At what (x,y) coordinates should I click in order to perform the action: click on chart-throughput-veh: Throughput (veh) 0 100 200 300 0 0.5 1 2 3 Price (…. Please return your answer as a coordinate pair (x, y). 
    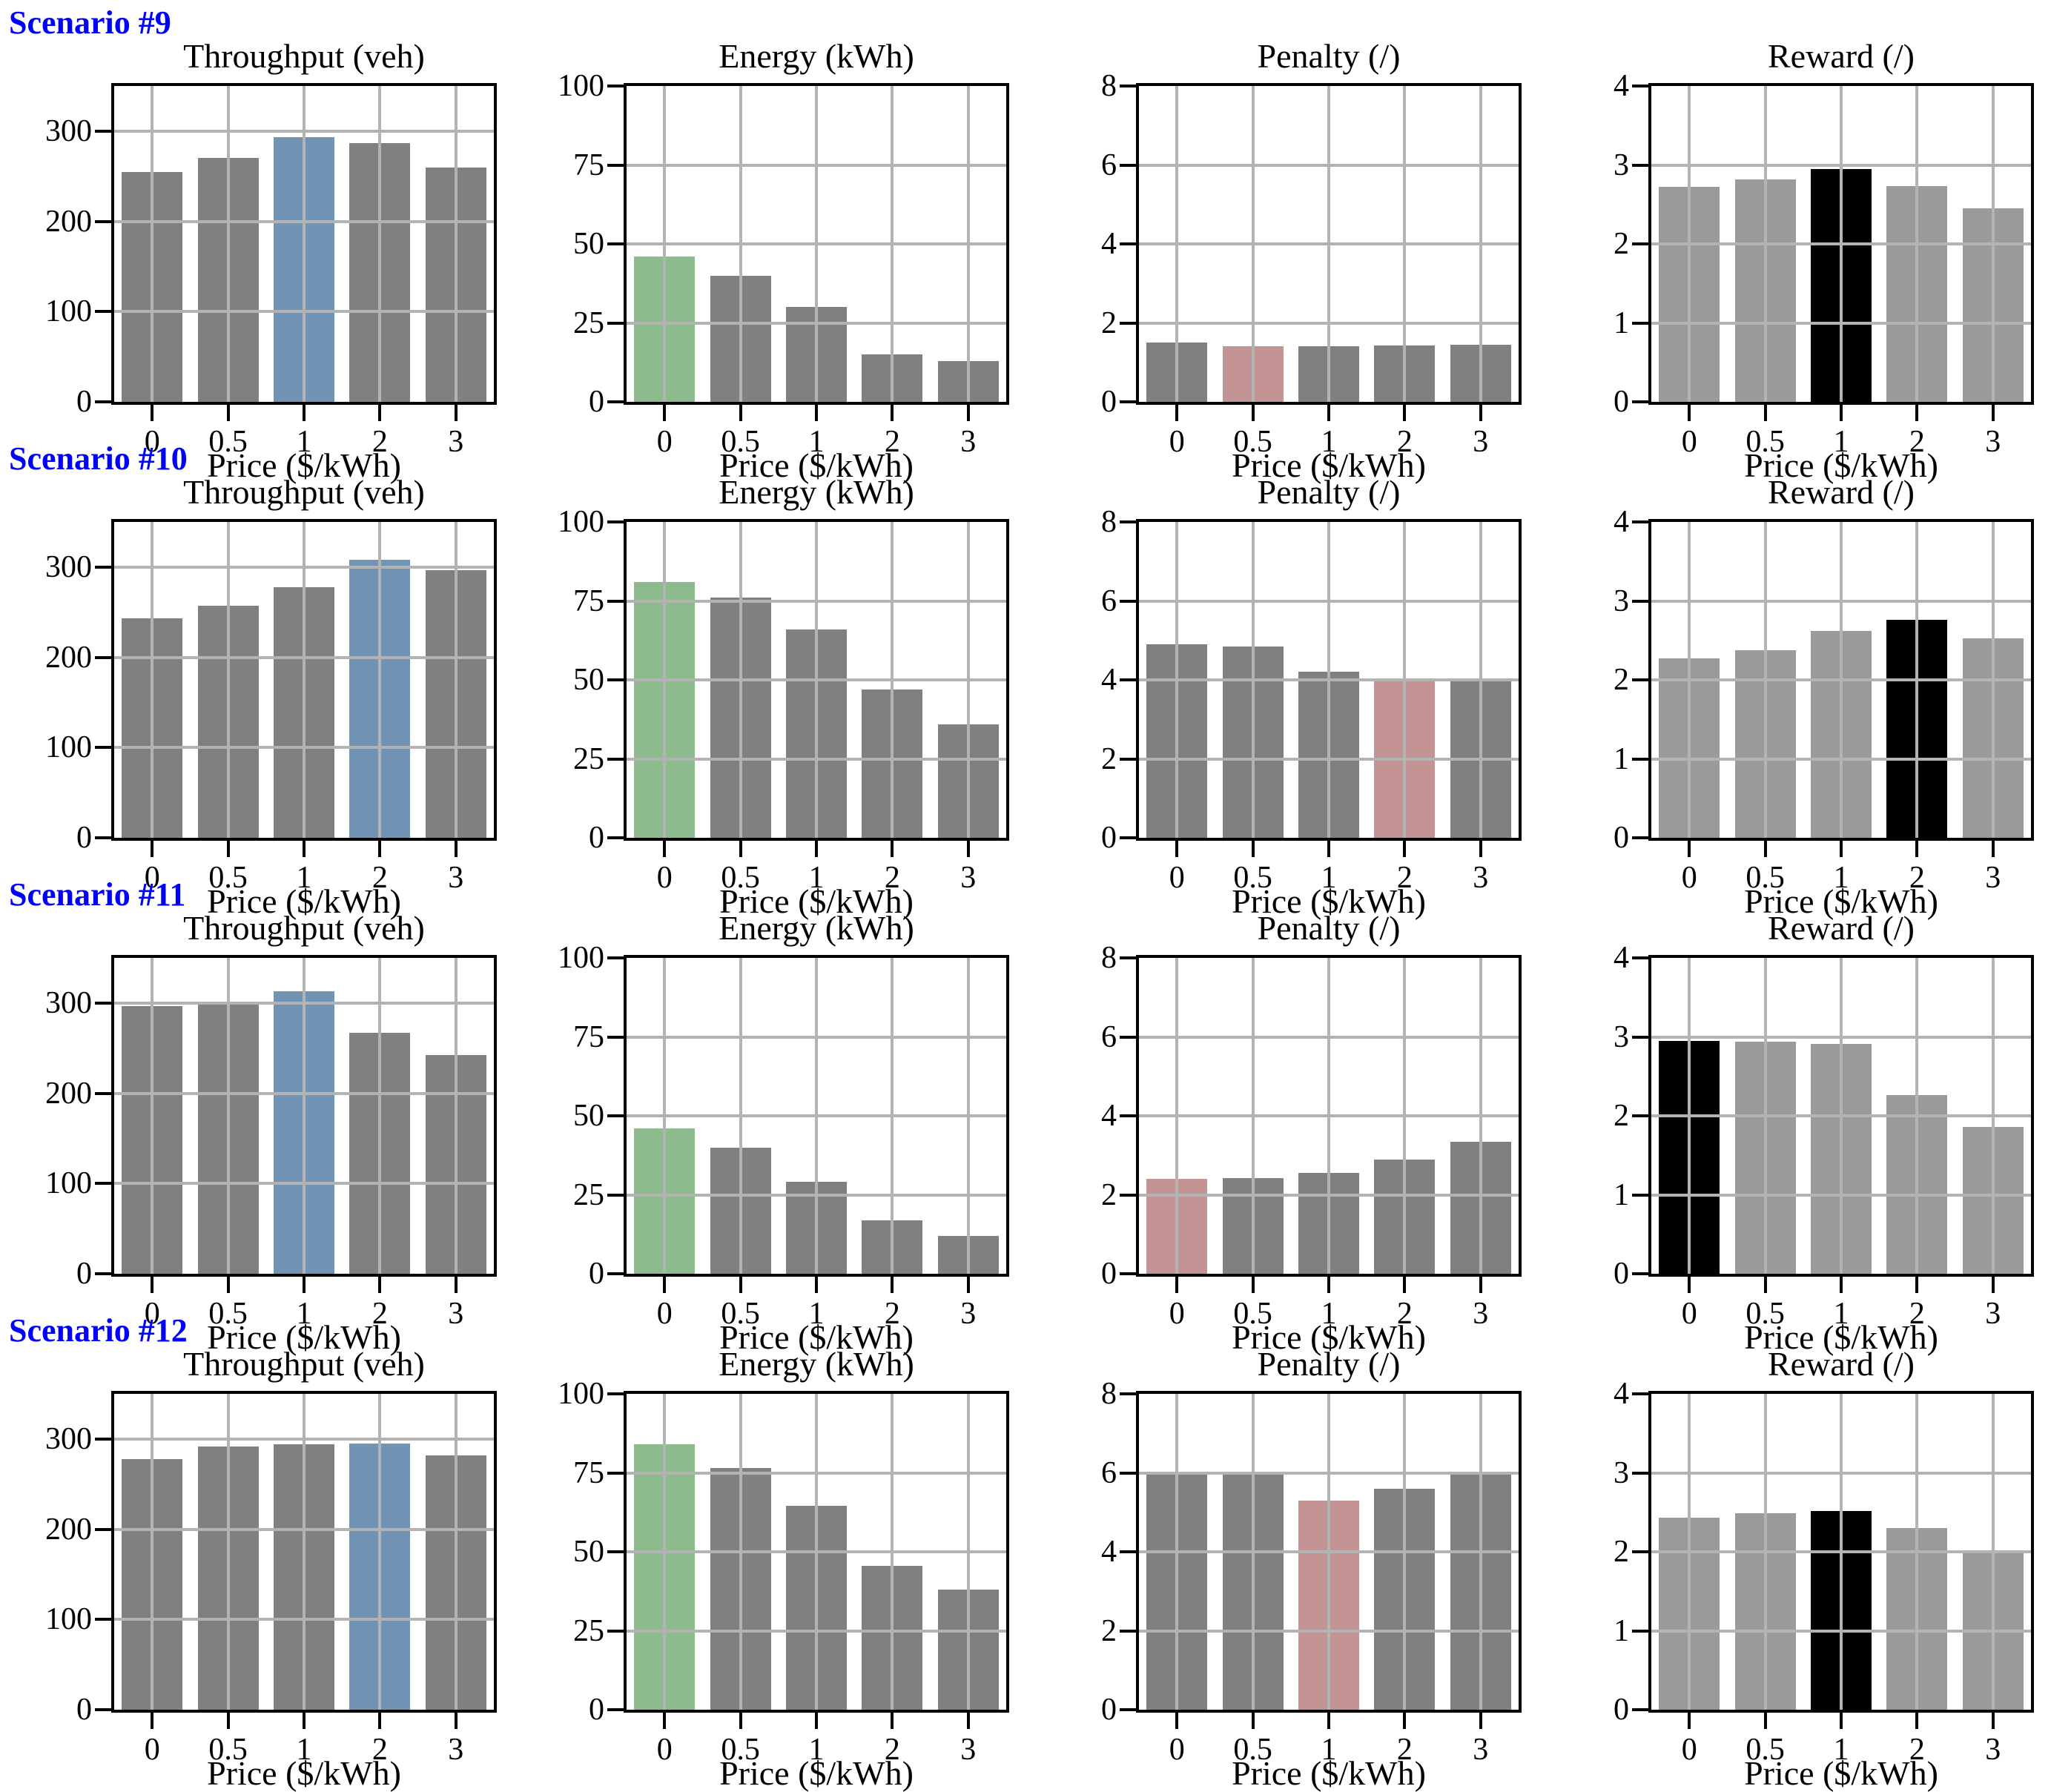
    Looking at the image, I should click on (256, 241).